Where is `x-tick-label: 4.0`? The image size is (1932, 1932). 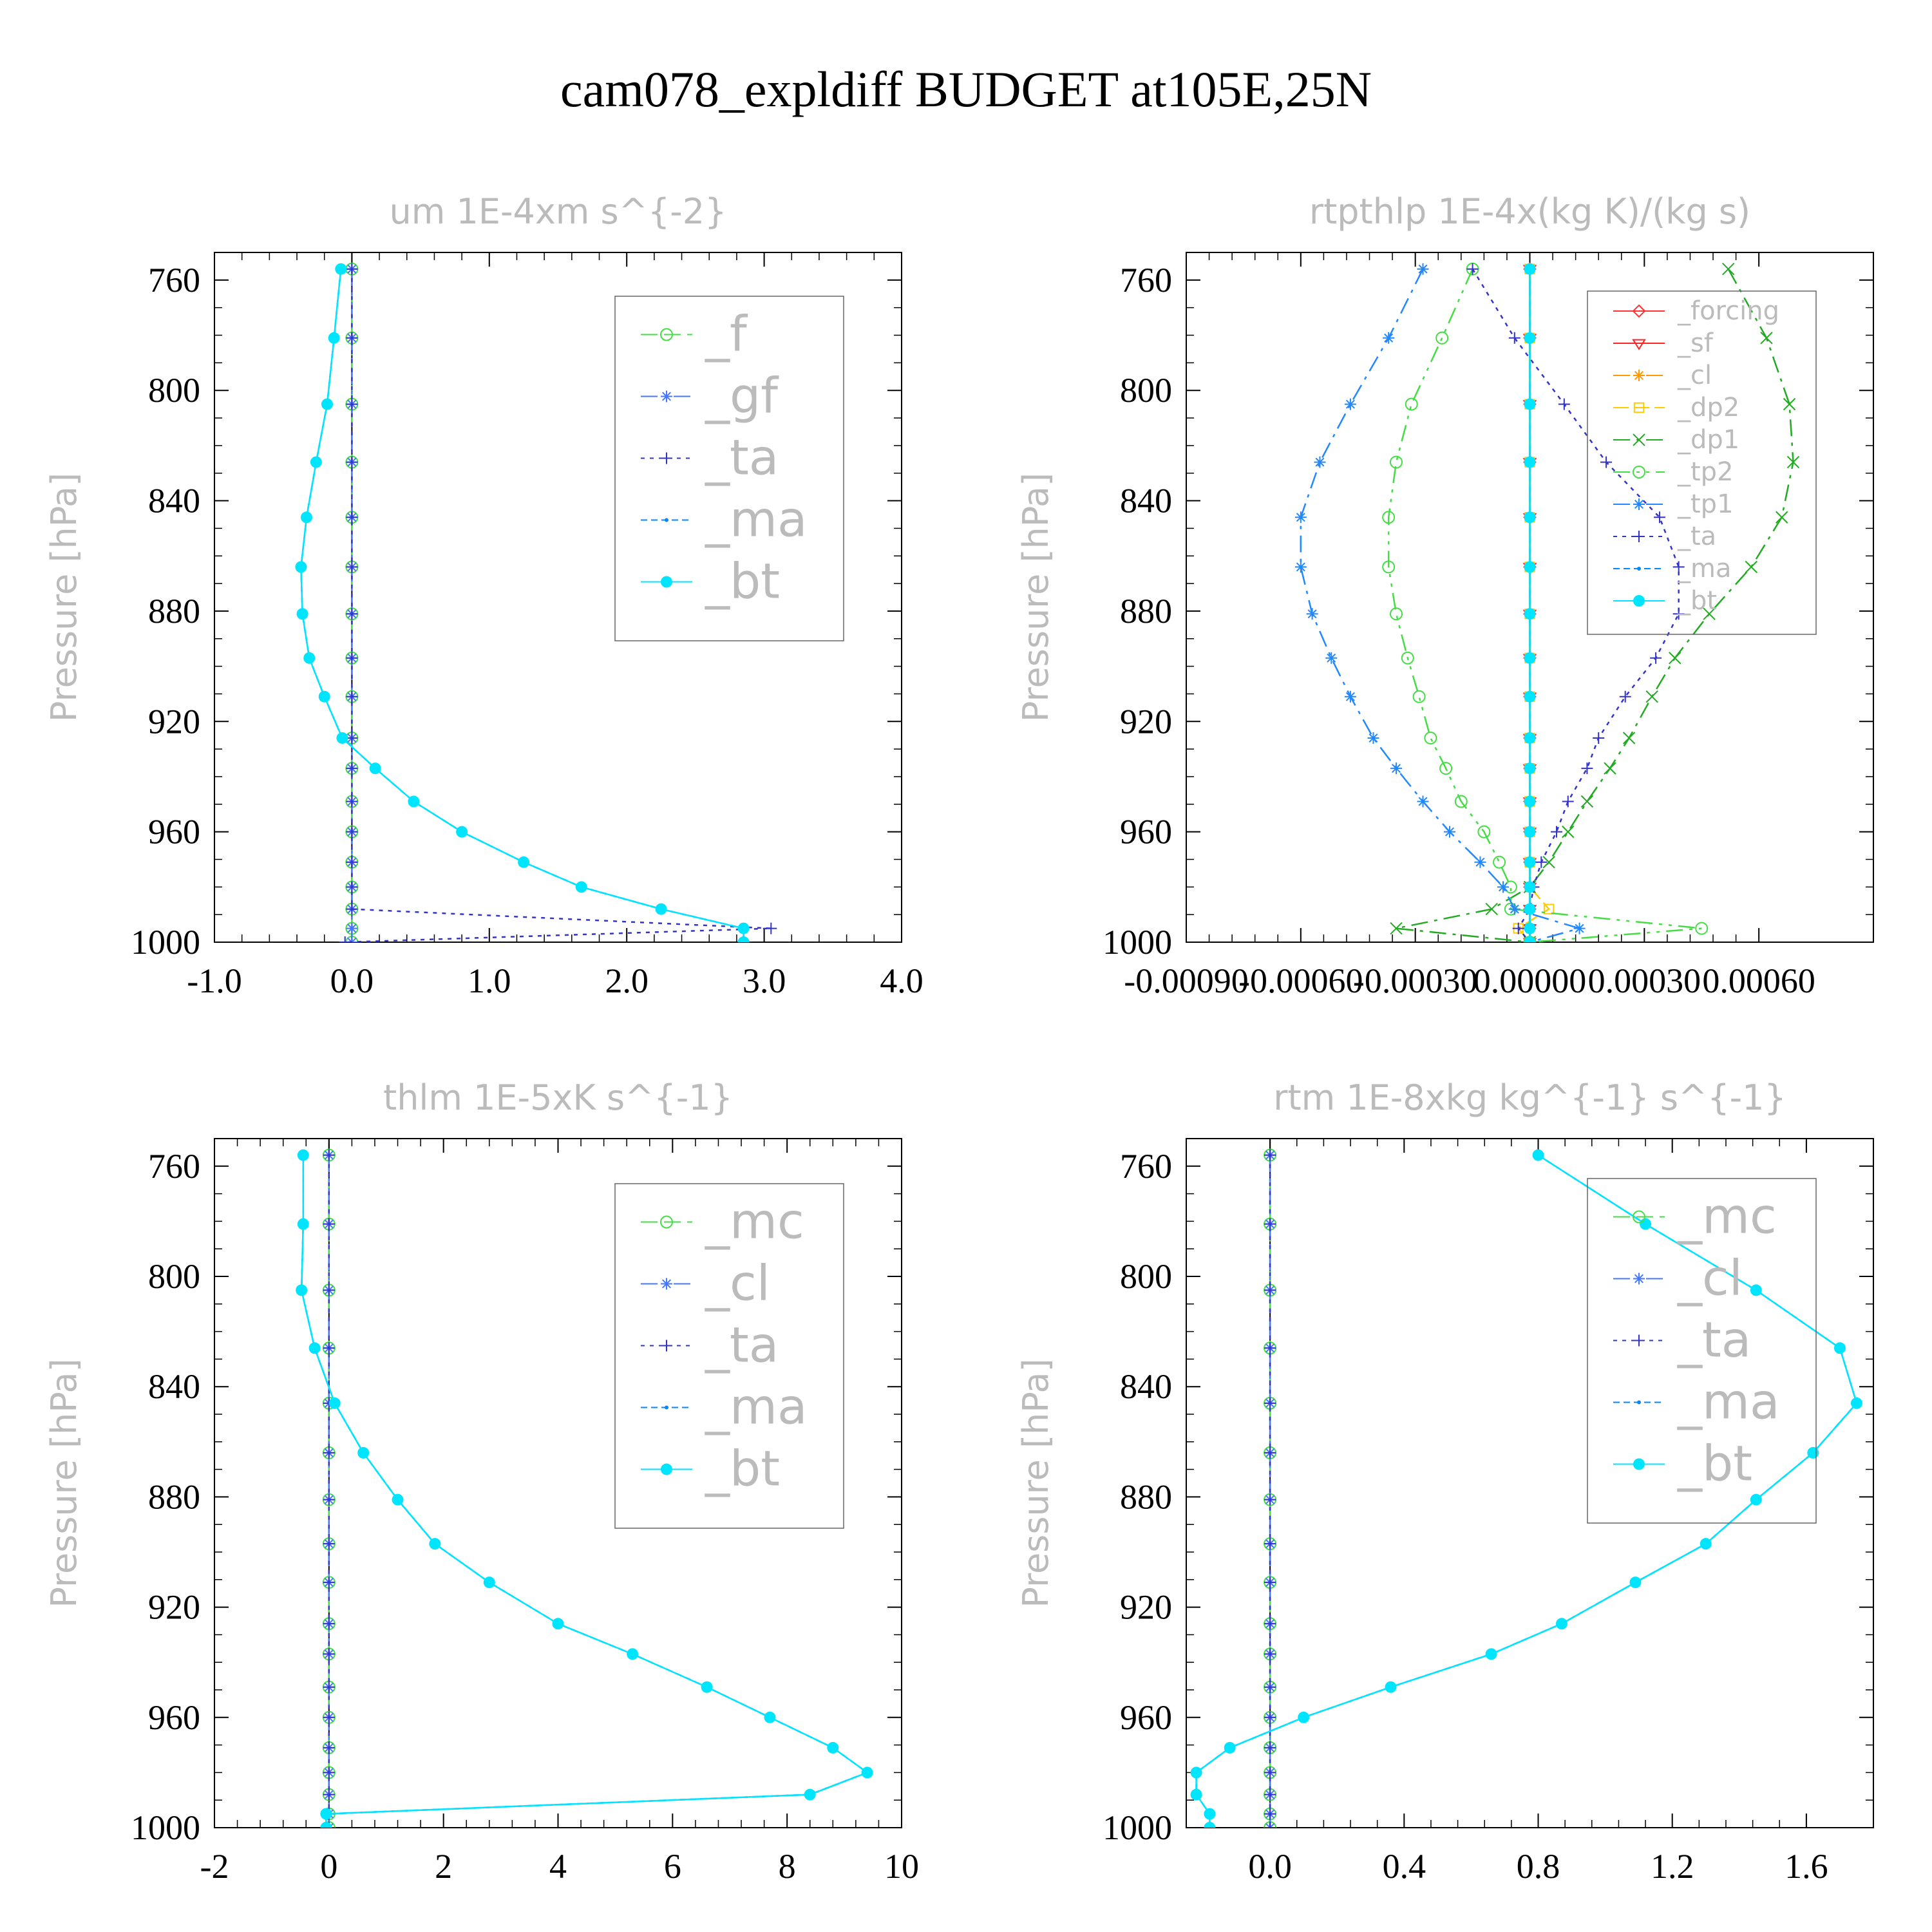 x-tick-label: 4.0 is located at coordinates (902, 980).